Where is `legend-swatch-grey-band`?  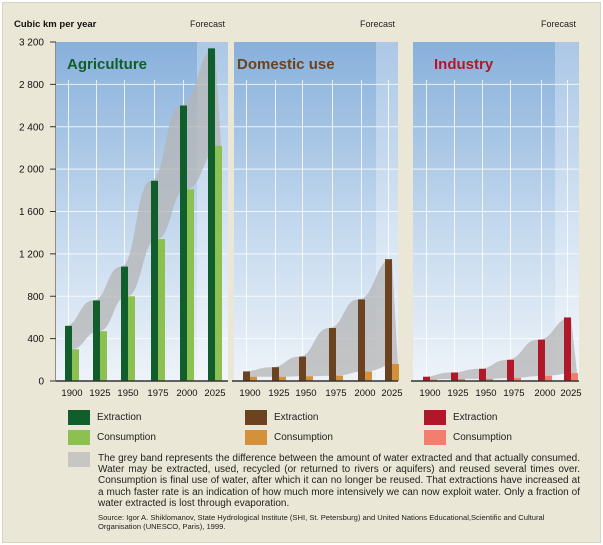
legend-swatch-grey-band is located at coordinates (79, 459).